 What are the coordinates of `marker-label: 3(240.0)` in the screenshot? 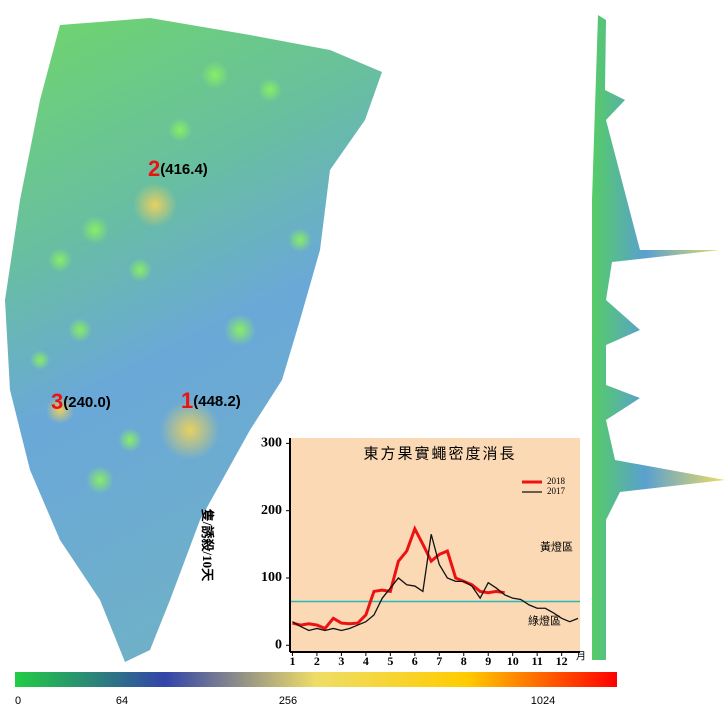 It's located at (81, 401).